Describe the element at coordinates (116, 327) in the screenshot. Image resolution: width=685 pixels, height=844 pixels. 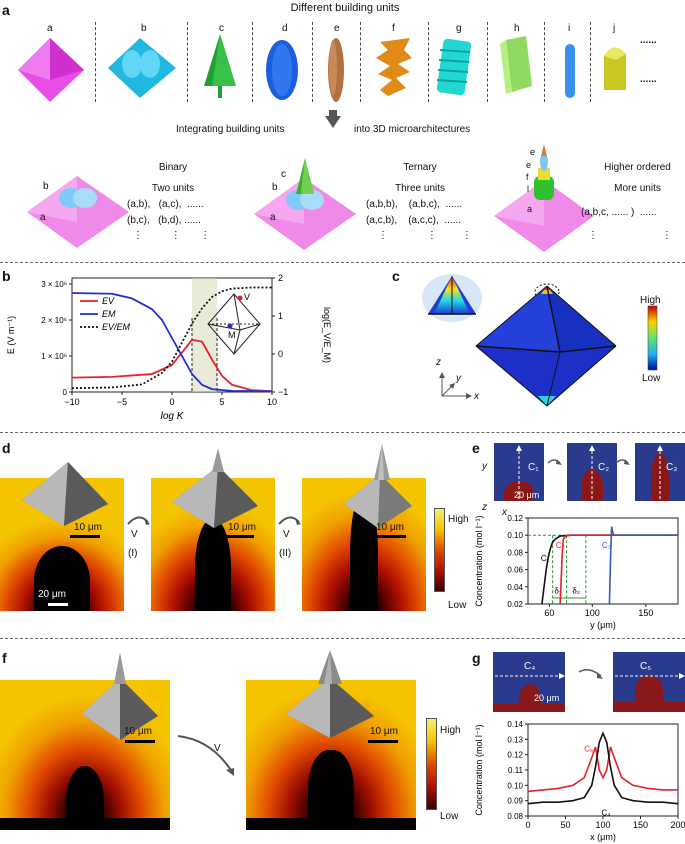
I see `legend-label-3: EV/EM` at that location.